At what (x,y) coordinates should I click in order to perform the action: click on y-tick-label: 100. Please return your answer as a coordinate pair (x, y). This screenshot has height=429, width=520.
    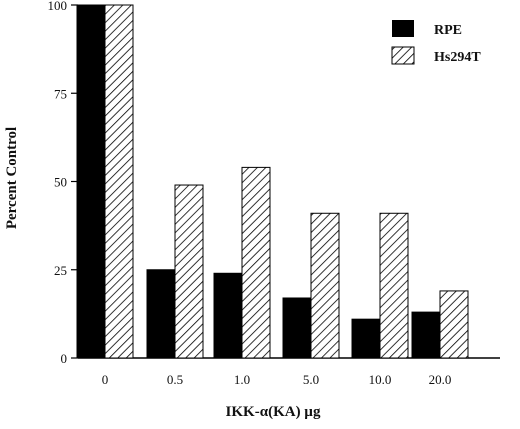
    Looking at the image, I should click on (58, 6).